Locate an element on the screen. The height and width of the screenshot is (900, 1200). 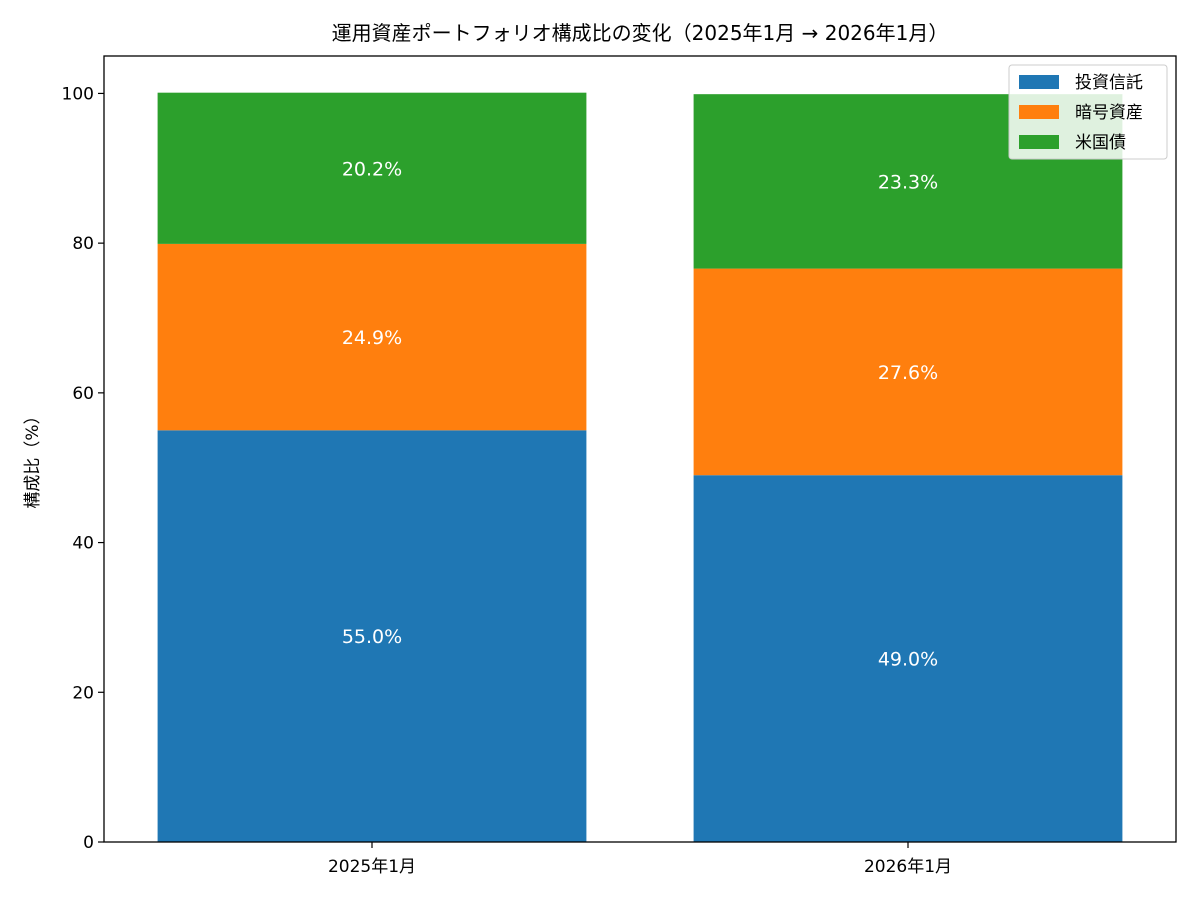
y-tick-label: 0 is located at coordinates (88, 843).